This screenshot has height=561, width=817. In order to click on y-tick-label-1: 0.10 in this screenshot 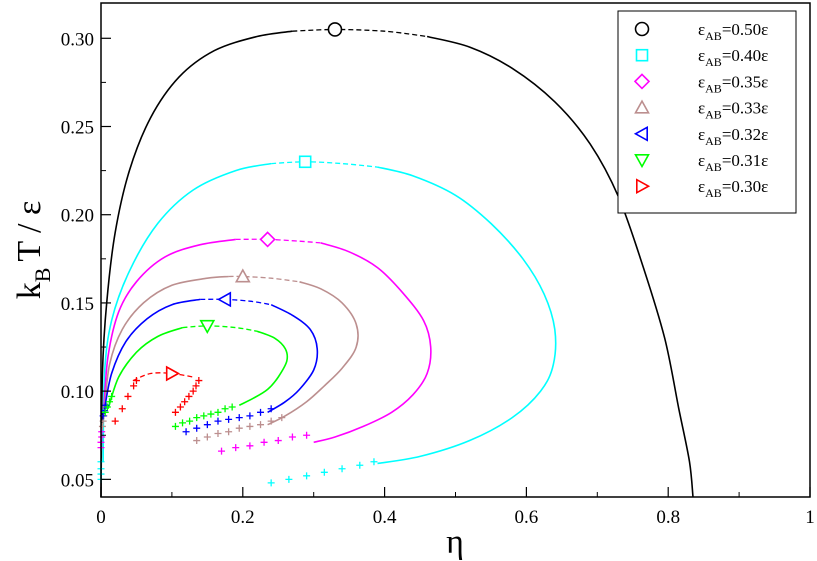, I will do `click(77, 392)`.